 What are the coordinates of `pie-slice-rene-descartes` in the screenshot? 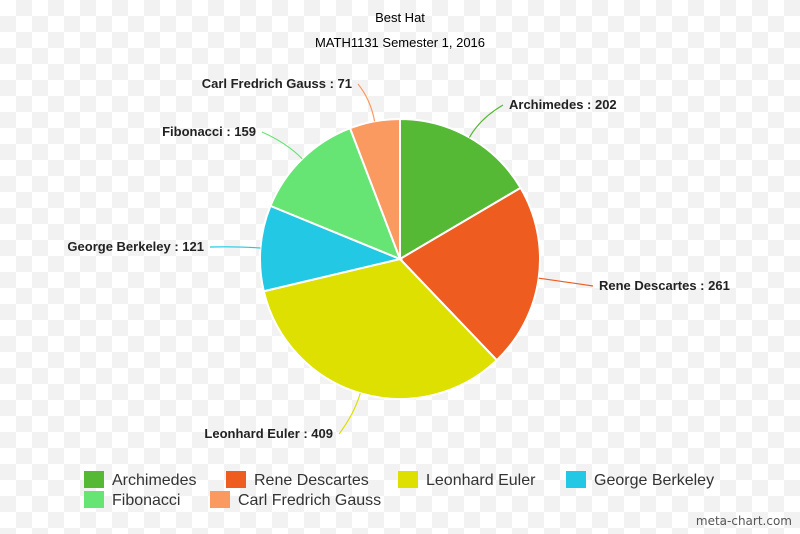 It's located at (469, 274).